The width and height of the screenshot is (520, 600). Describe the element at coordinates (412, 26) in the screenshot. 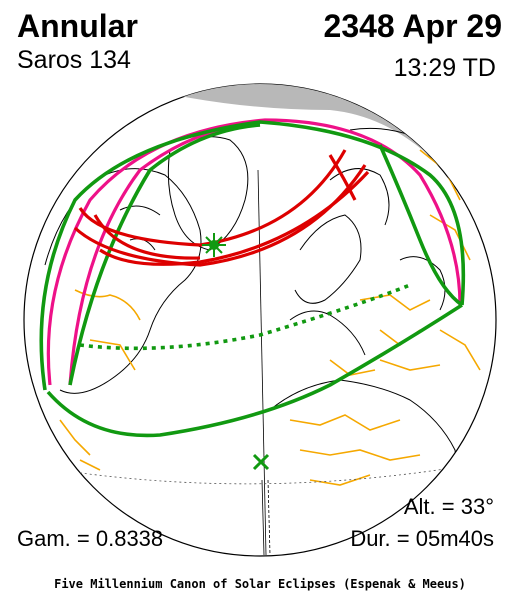

I see `eclipse-date: 2348 Apr 29` at that location.